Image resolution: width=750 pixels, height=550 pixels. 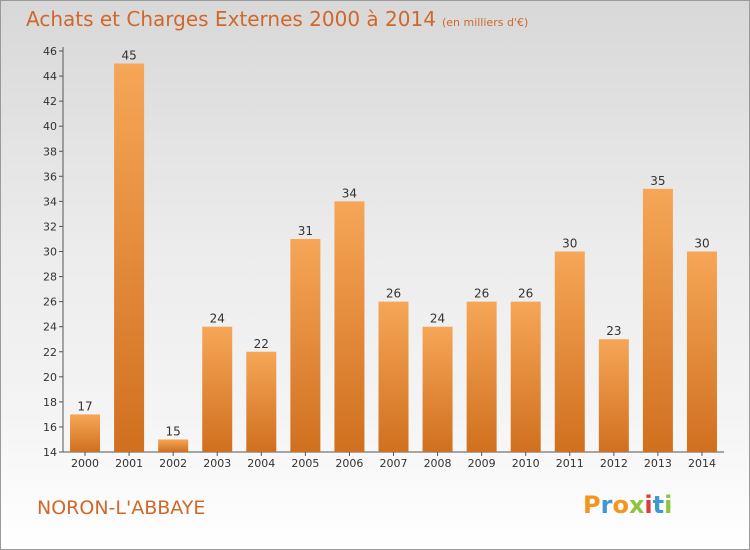 I want to click on x-tick-label: 2008, so click(x=438, y=463).